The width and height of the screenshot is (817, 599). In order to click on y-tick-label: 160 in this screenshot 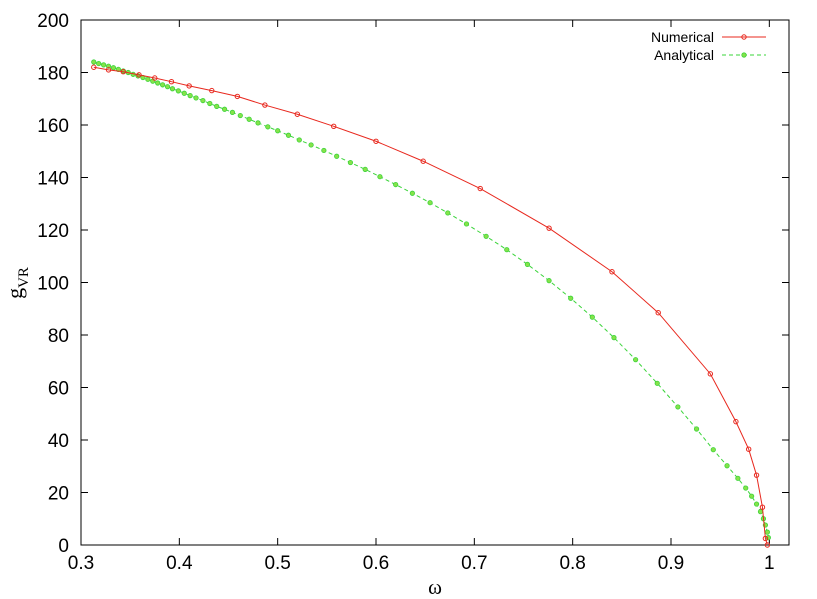, I will do `click(53, 126)`.